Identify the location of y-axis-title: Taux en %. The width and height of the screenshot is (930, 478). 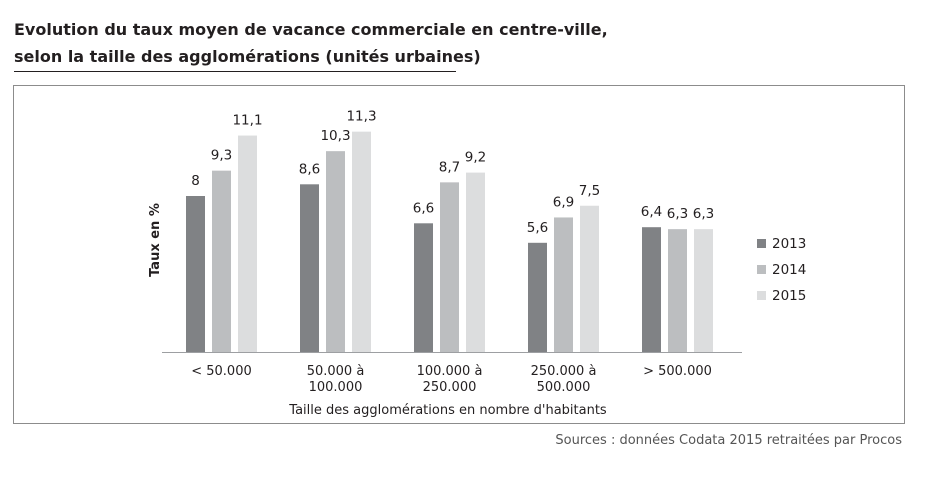
(155, 240).